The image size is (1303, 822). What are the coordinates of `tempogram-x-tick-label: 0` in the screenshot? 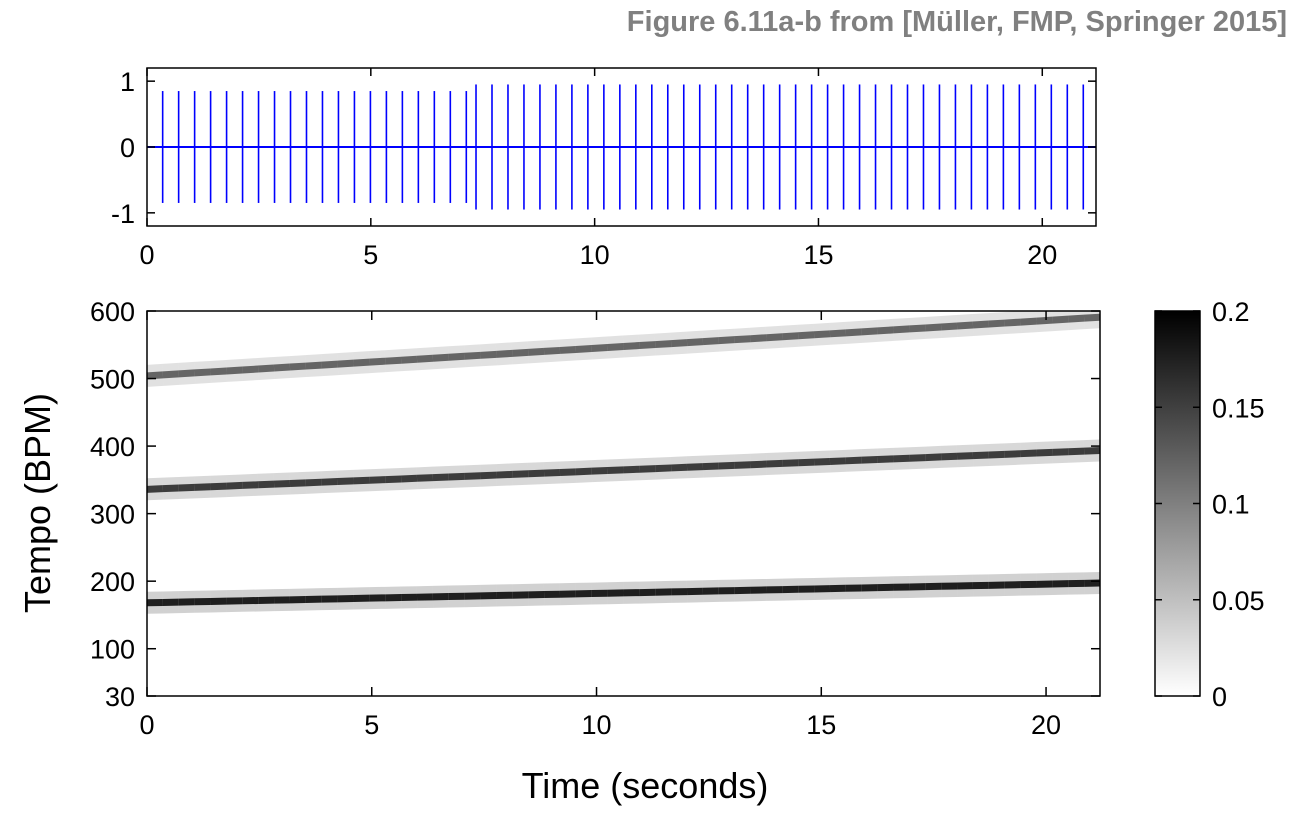 It's located at (146, 725).